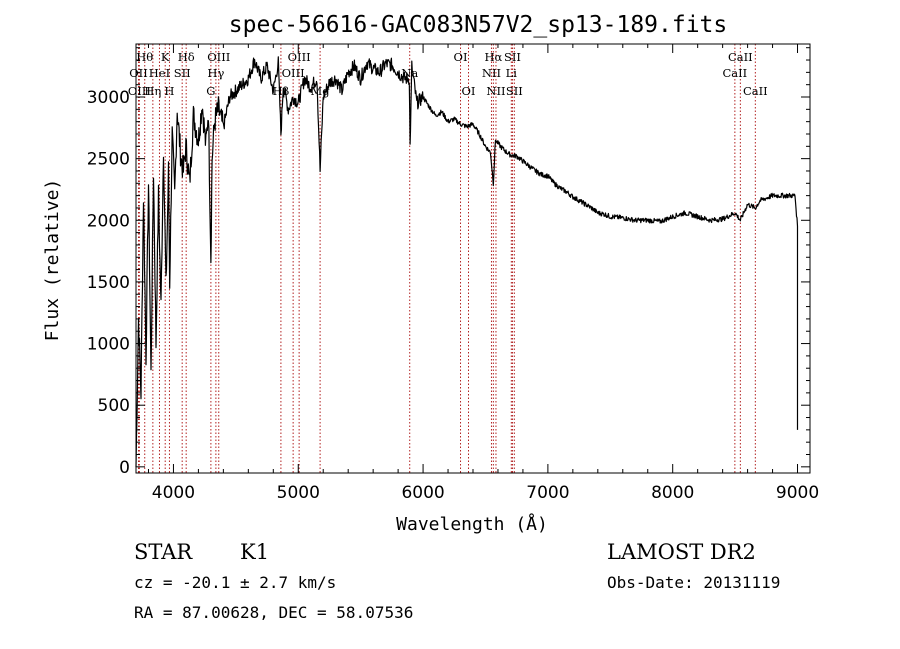 This screenshot has width=900, height=649. I want to click on y-tick-label: 1000, so click(108, 345).